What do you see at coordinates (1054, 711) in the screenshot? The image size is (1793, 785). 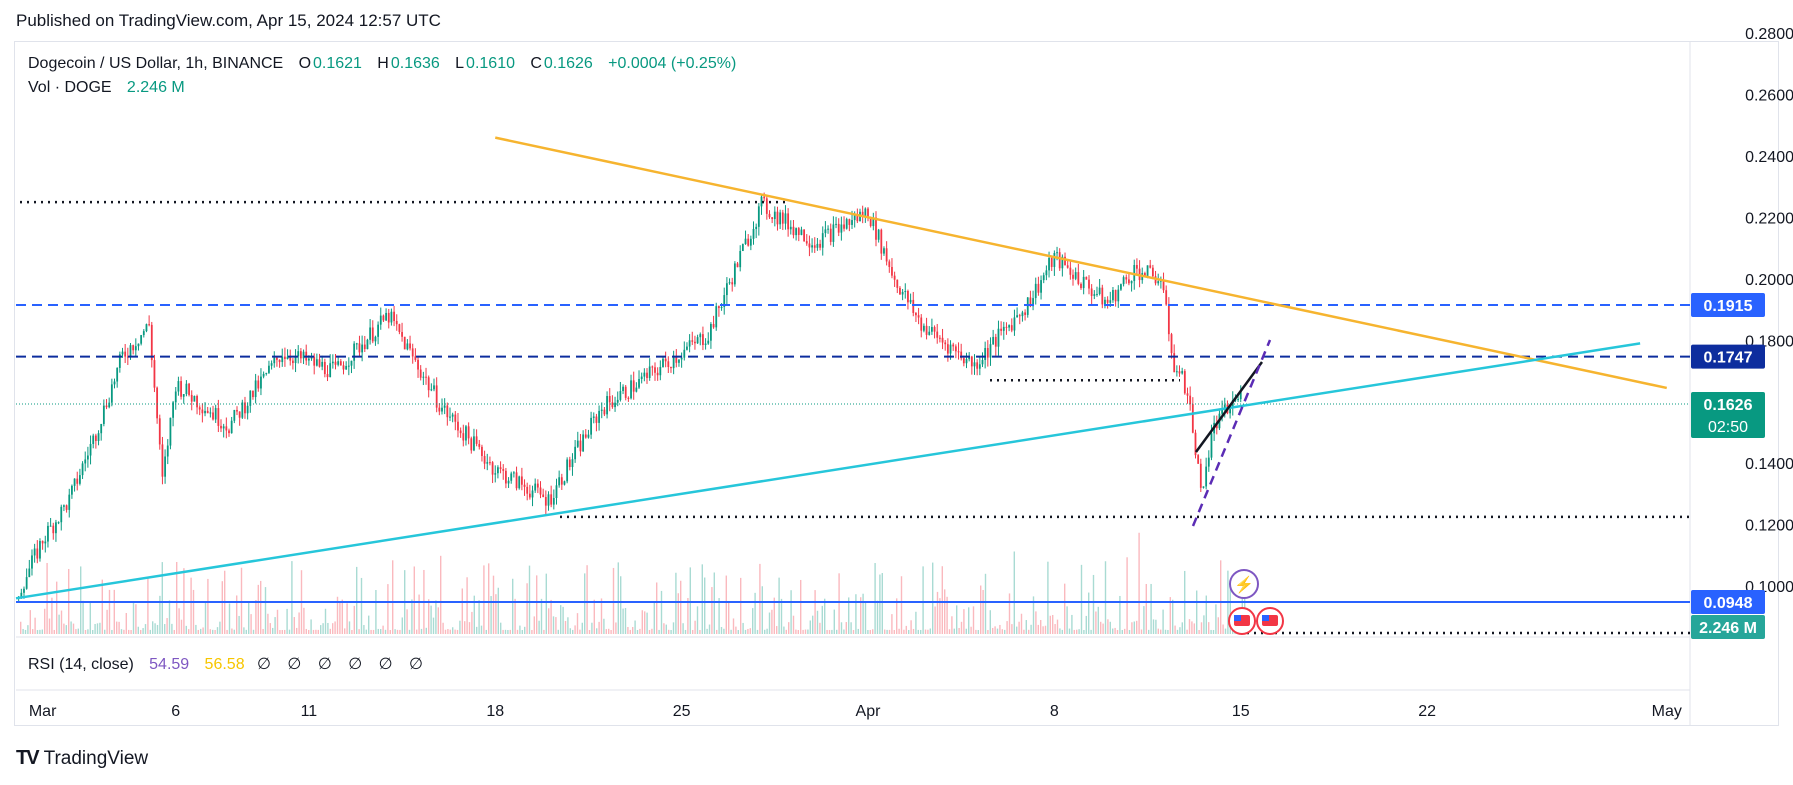 I see `x-tick-label: 8` at bounding box center [1054, 711].